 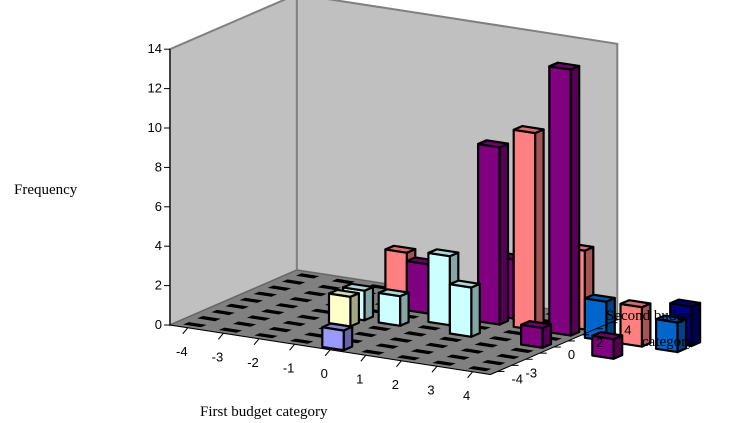 I want to click on x-tick-label: 3, so click(x=430, y=389).